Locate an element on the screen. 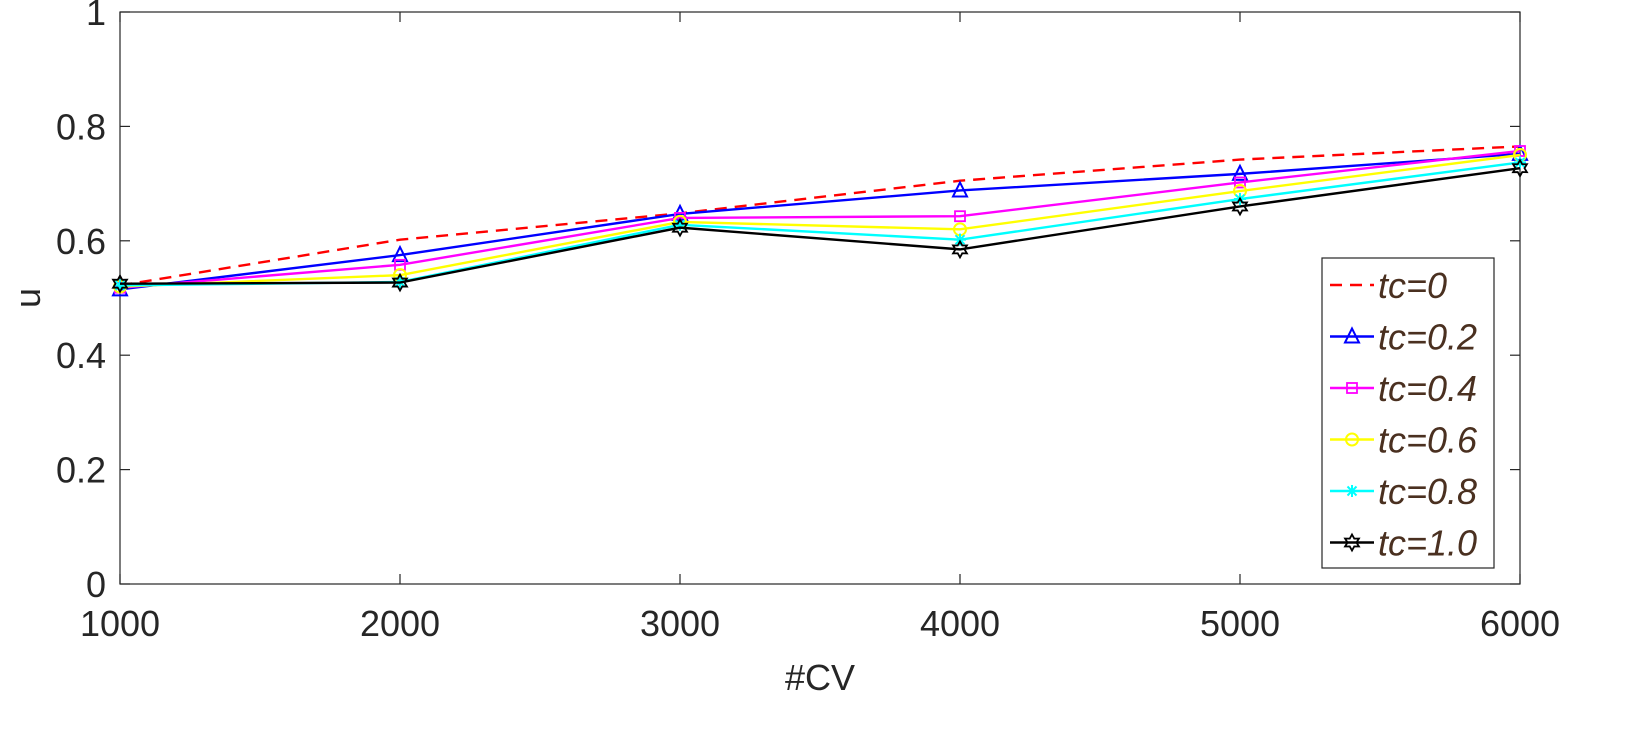 The image size is (1652, 744). y-tick-label: 0.6 is located at coordinates (81, 241).